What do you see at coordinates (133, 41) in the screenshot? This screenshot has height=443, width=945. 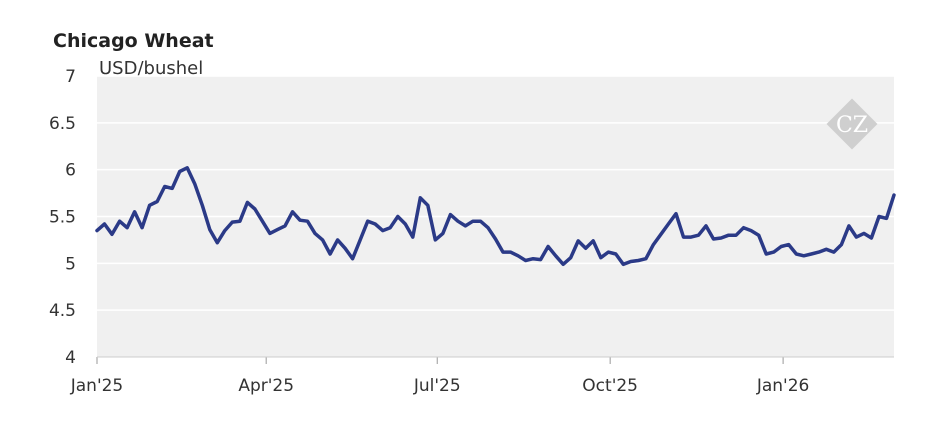 I see `chart-title: Chicago Wheat` at bounding box center [133, 41].